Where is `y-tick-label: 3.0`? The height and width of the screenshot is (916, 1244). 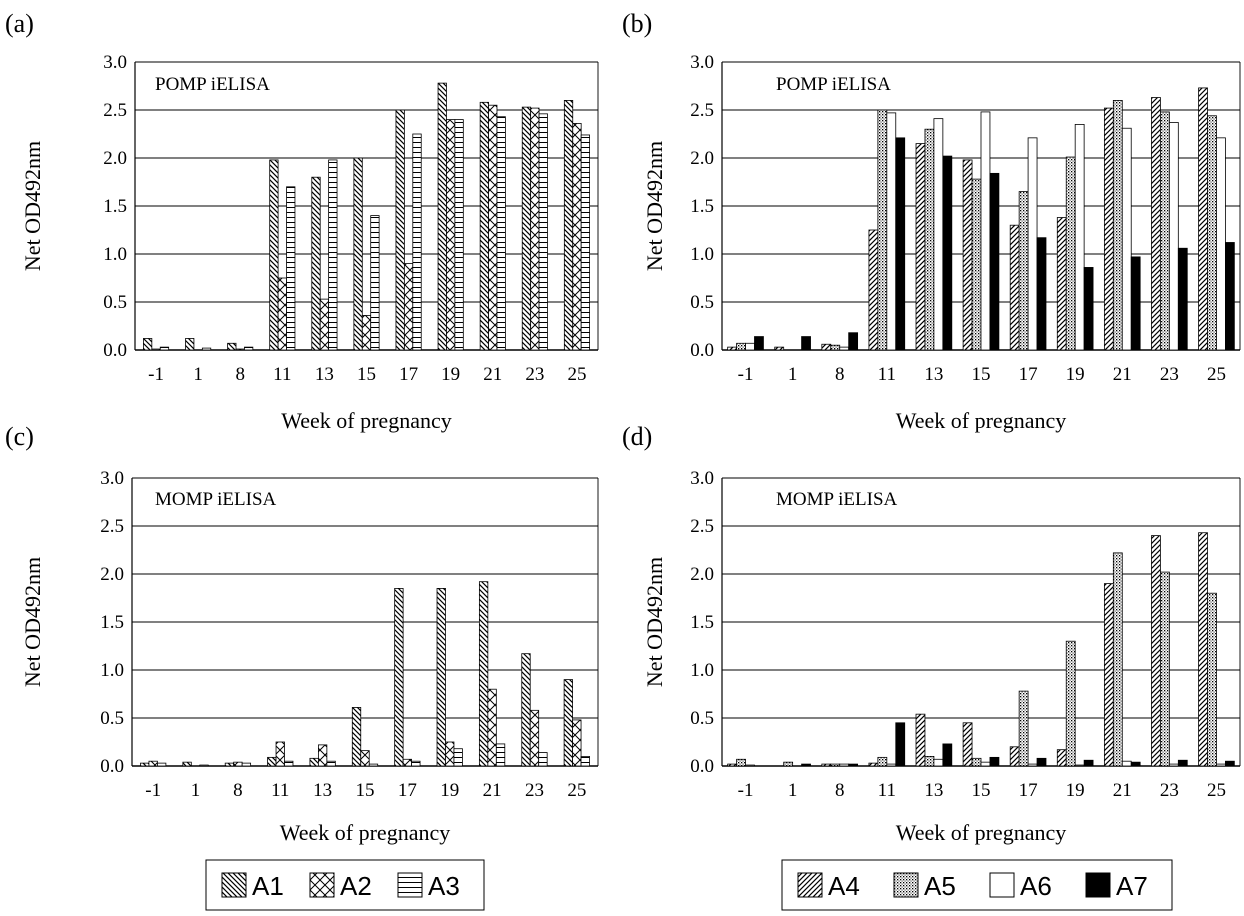
y-tick-label: 3.0 is located at coordinates (702, 478).